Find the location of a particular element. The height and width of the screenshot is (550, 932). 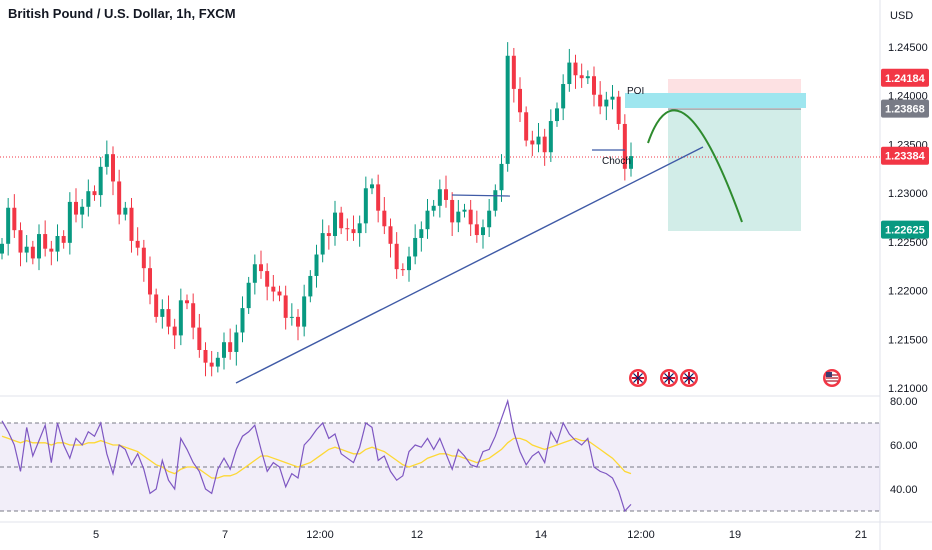

poi-zone is located at coordinates (715, 100).